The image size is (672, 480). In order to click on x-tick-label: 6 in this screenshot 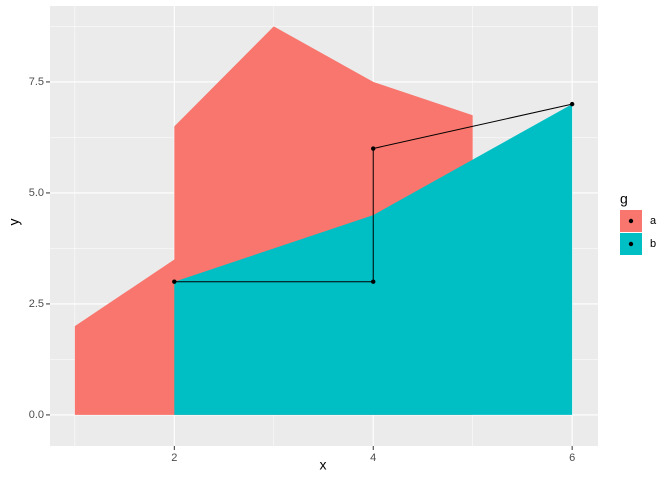, I will do `click(572, 458)`.